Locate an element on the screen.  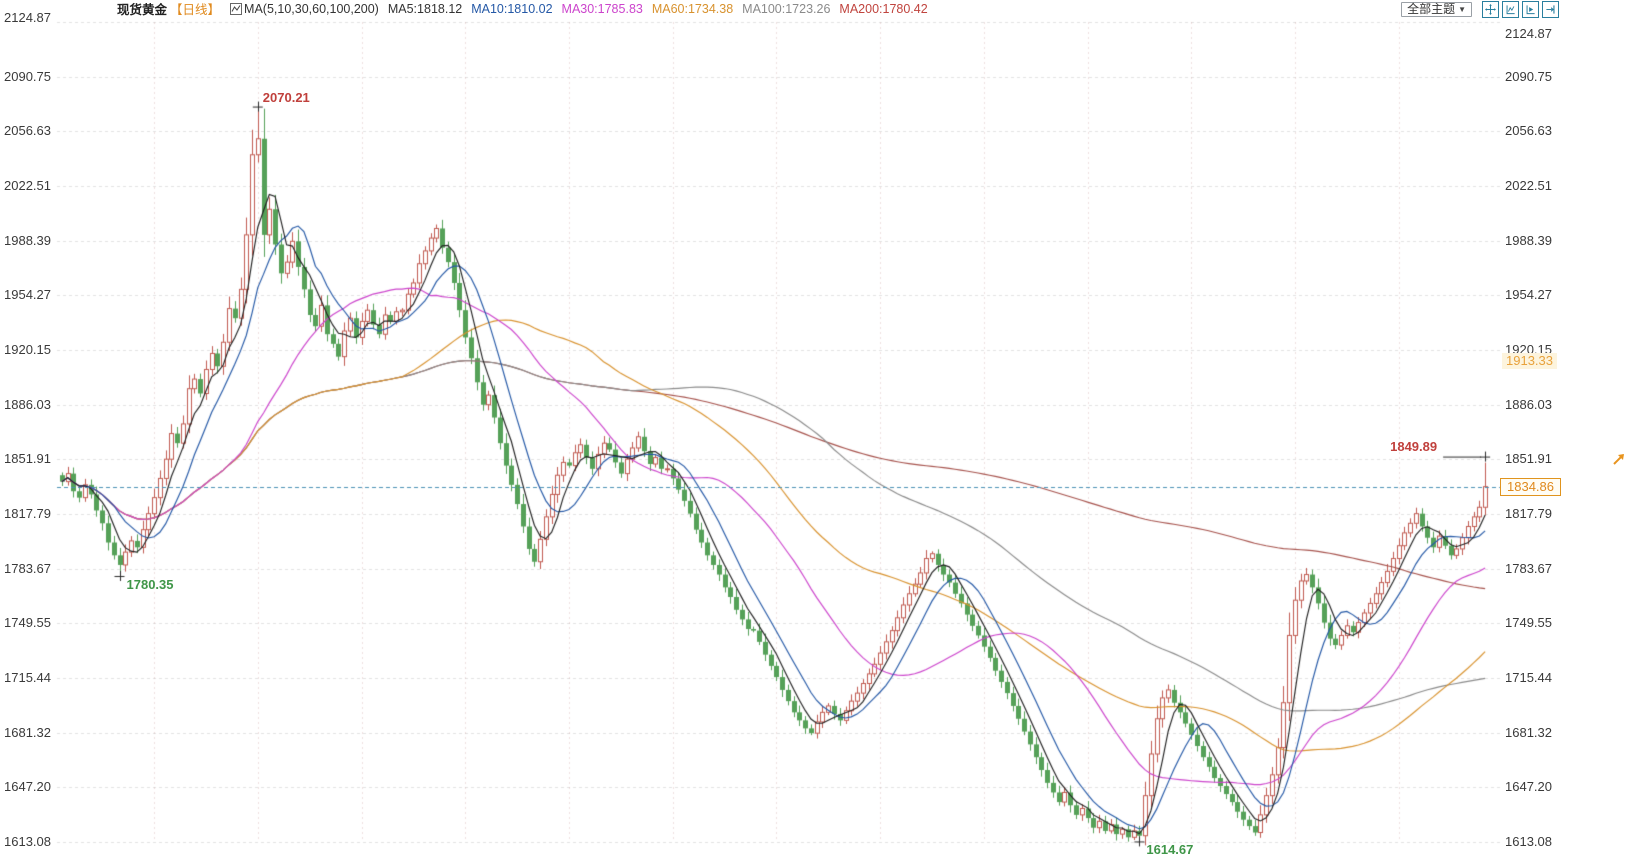
ma200-value-label: MA200:1780.42 is located at coordinates (883, 8).